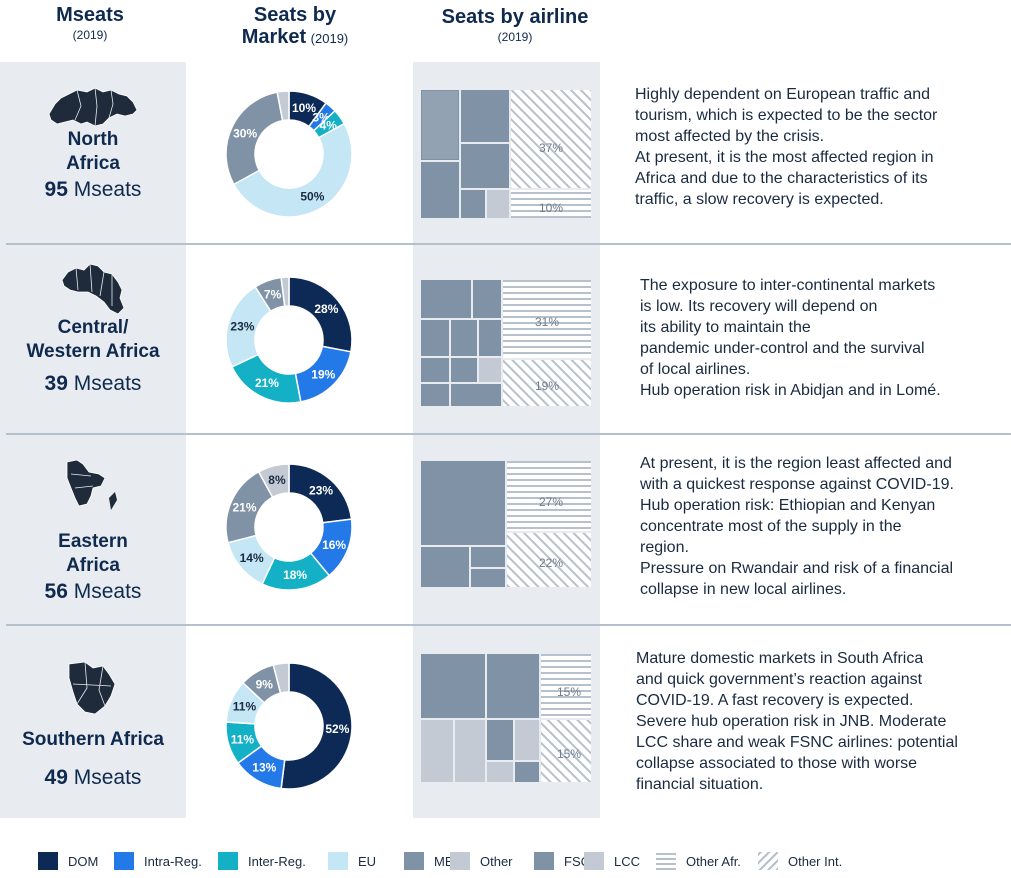 Image resolution: width=1011 pixels, height=878 pixels. Describe the element at coordinates (551, 208) in the screenshot. I see `tree-label-other-int: 10%` at that location.